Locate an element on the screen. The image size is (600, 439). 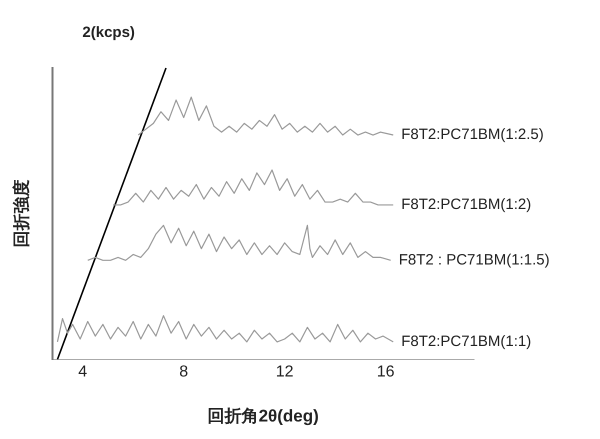
x-tick-label: 12 is located at coordinates (285, 371).